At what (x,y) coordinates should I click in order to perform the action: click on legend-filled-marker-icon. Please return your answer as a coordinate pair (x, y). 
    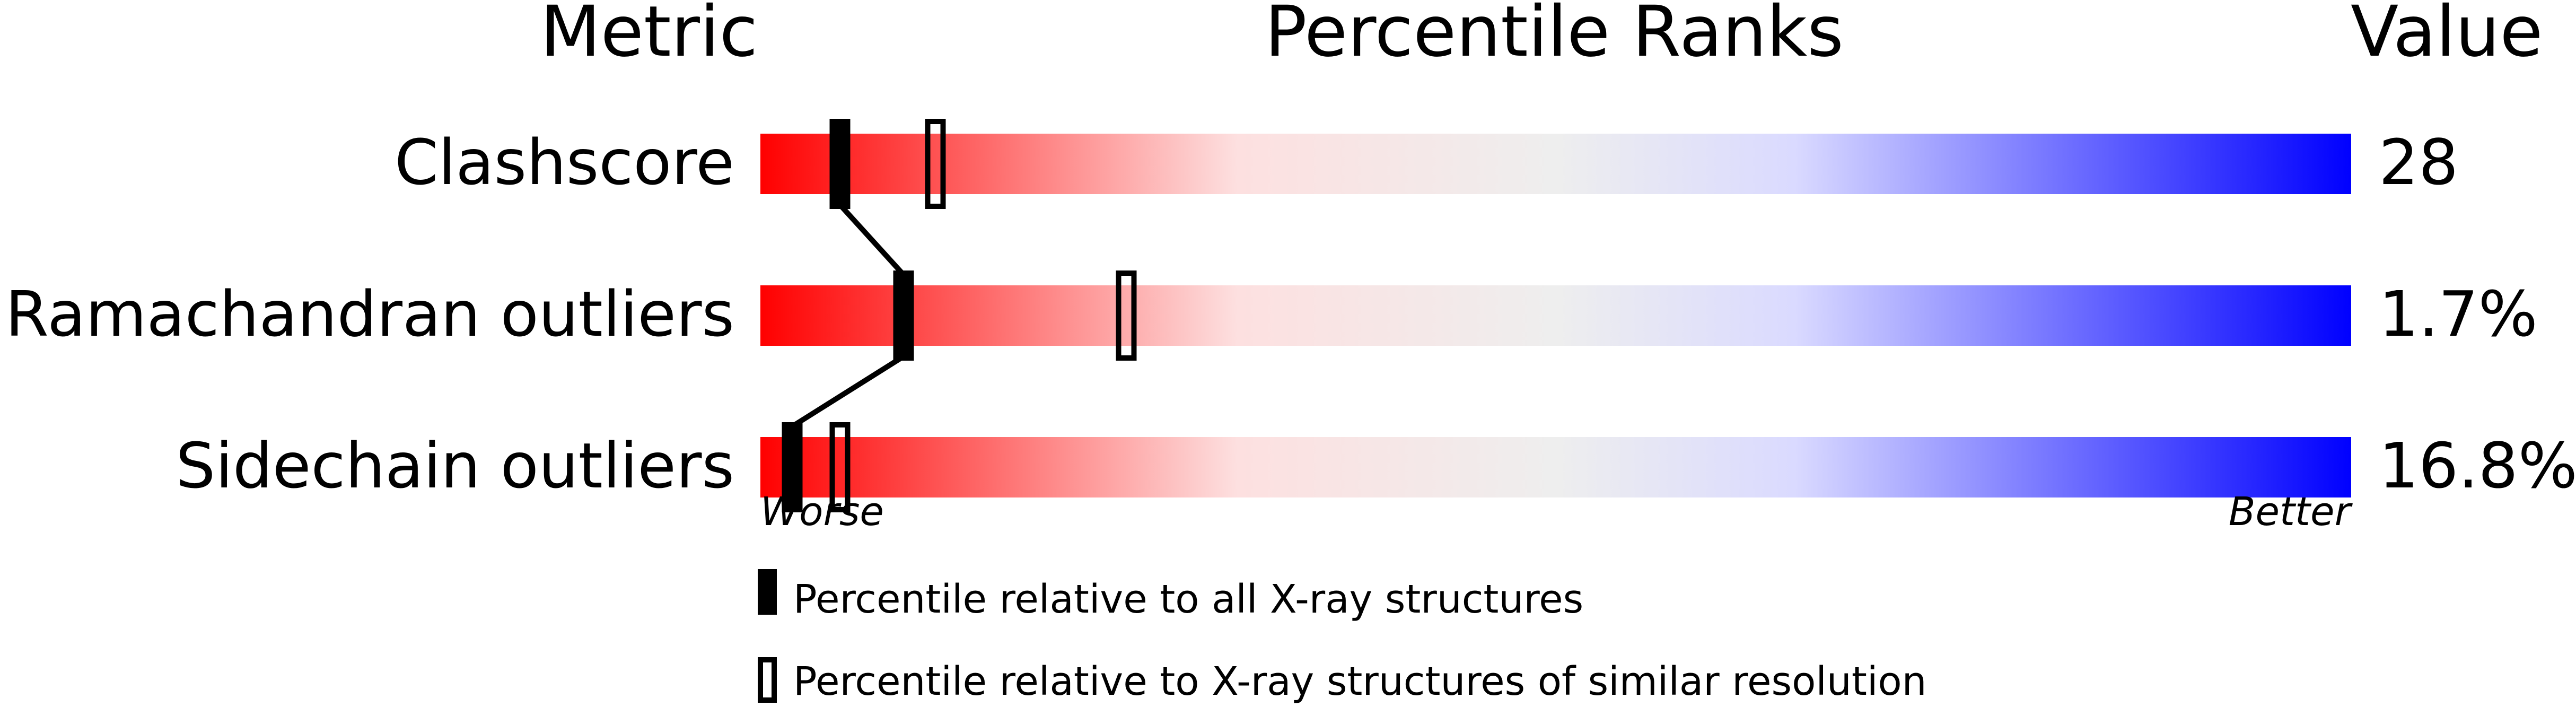
    Looking at the image, I should click on (767, 592).